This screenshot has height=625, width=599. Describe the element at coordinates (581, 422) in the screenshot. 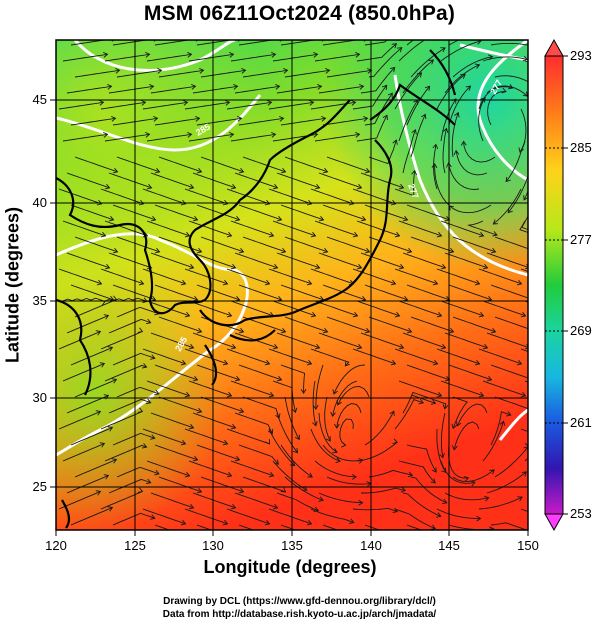

I see `colorbar-label: 261` at that location.